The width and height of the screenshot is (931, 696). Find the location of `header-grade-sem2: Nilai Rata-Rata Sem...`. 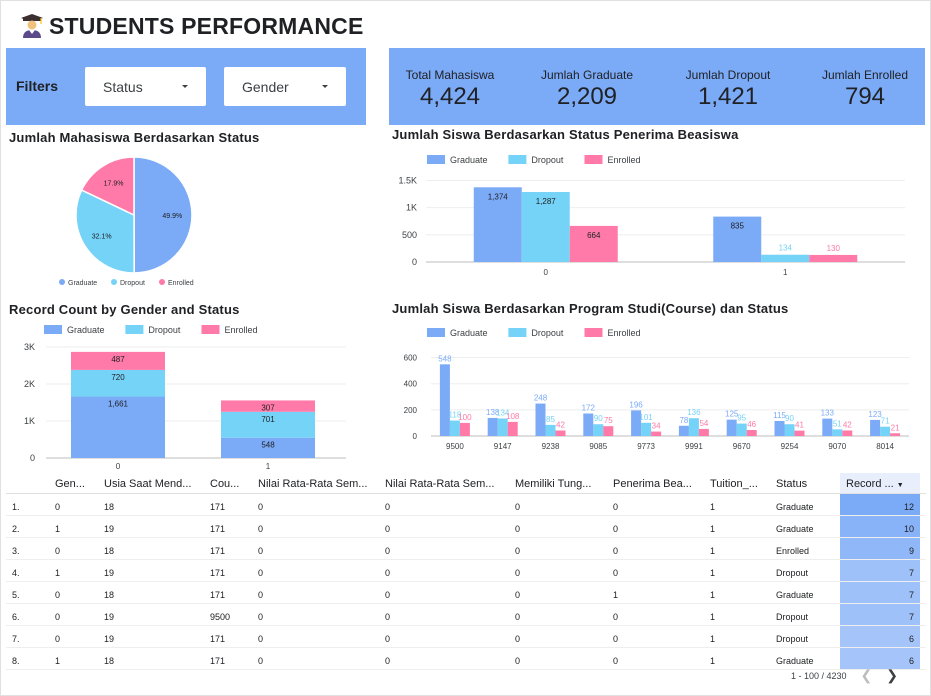

header-grade-sem2: Nilai Rata-Rata Sem... is located at coordinates (440, 484).